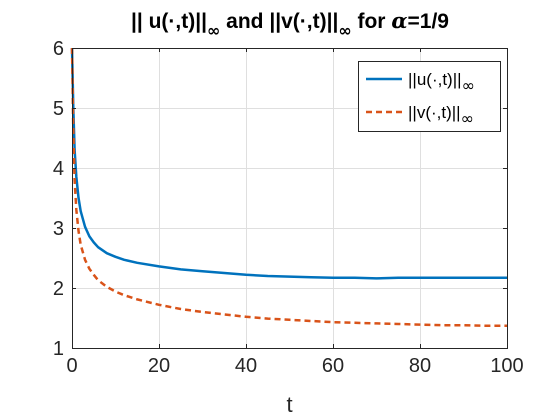 The image size is (560, 420). I want to click on y-tick-label: 3, so click(58, 229).